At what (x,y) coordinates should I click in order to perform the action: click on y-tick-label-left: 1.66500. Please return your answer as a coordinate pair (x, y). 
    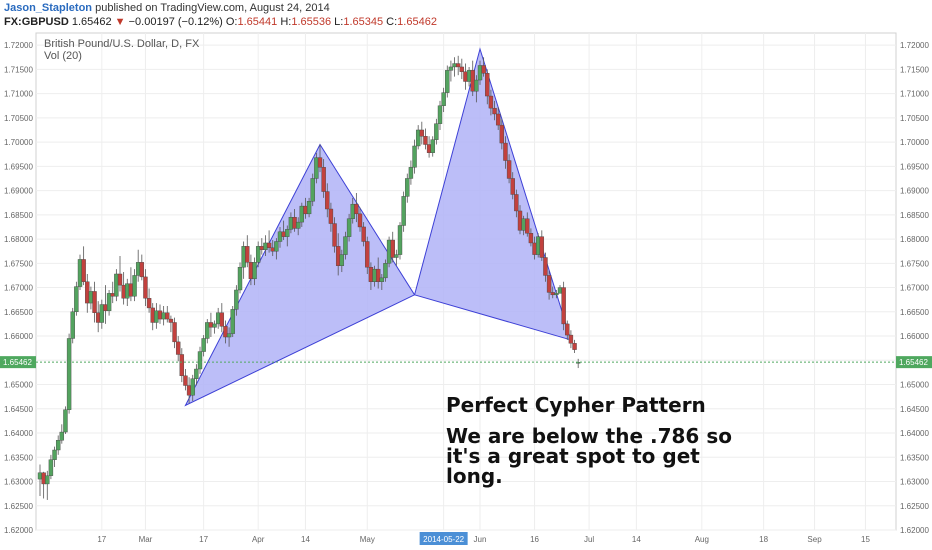
    Looking at the image, I should click on (18, 312).